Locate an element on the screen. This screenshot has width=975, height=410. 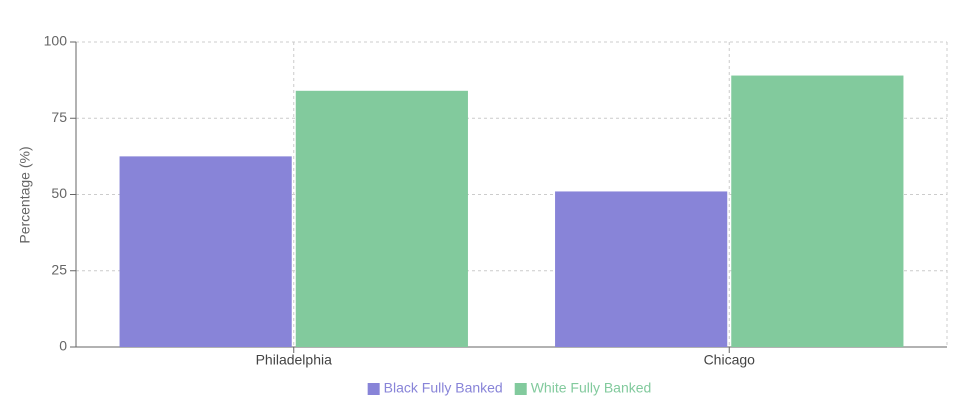
y-tick-label: 25 is located at coordinates (59, 269).